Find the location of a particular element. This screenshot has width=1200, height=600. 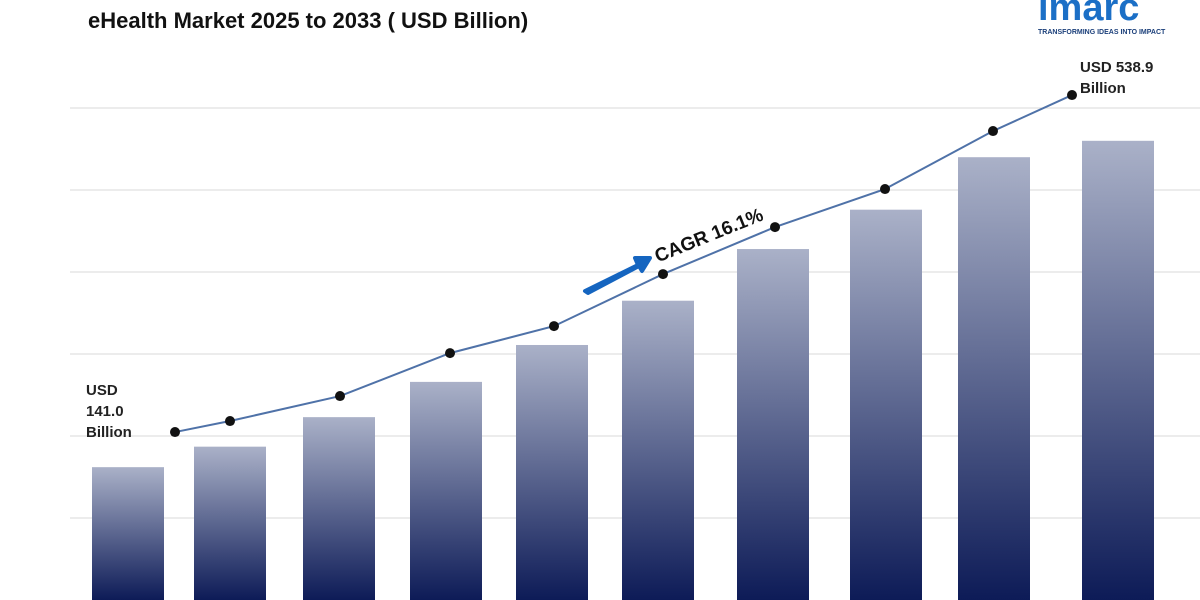

value-label: USD 538.9 Billion is located at coordinates (1117, 78).